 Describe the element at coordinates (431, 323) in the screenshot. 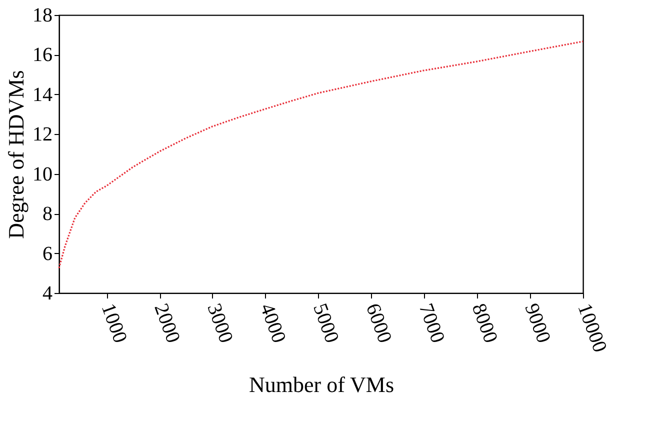

I see `x-tick-label: 7000` at that location.